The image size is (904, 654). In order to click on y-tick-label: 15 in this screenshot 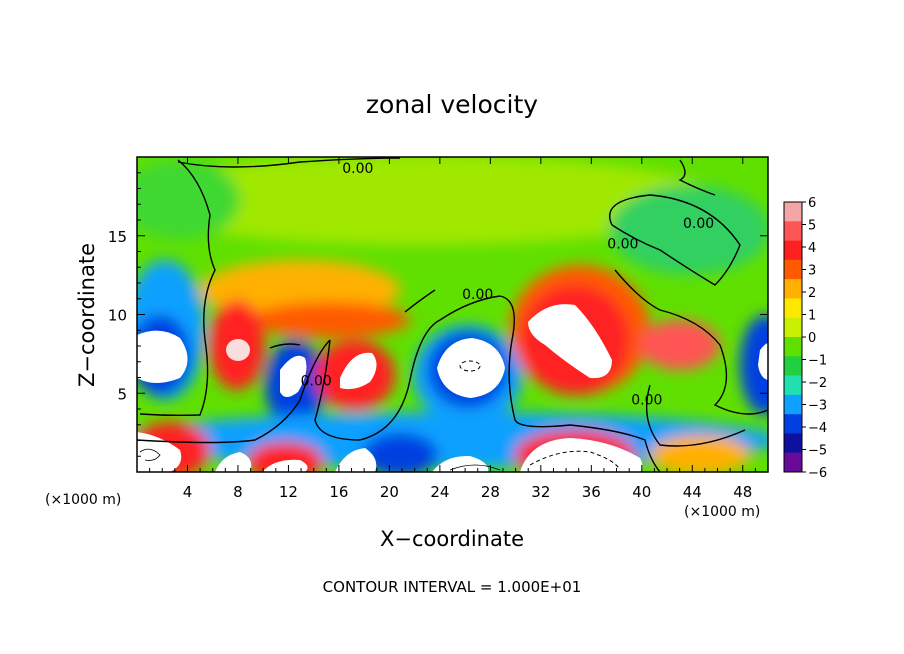, I will do `click(117, 237)`.